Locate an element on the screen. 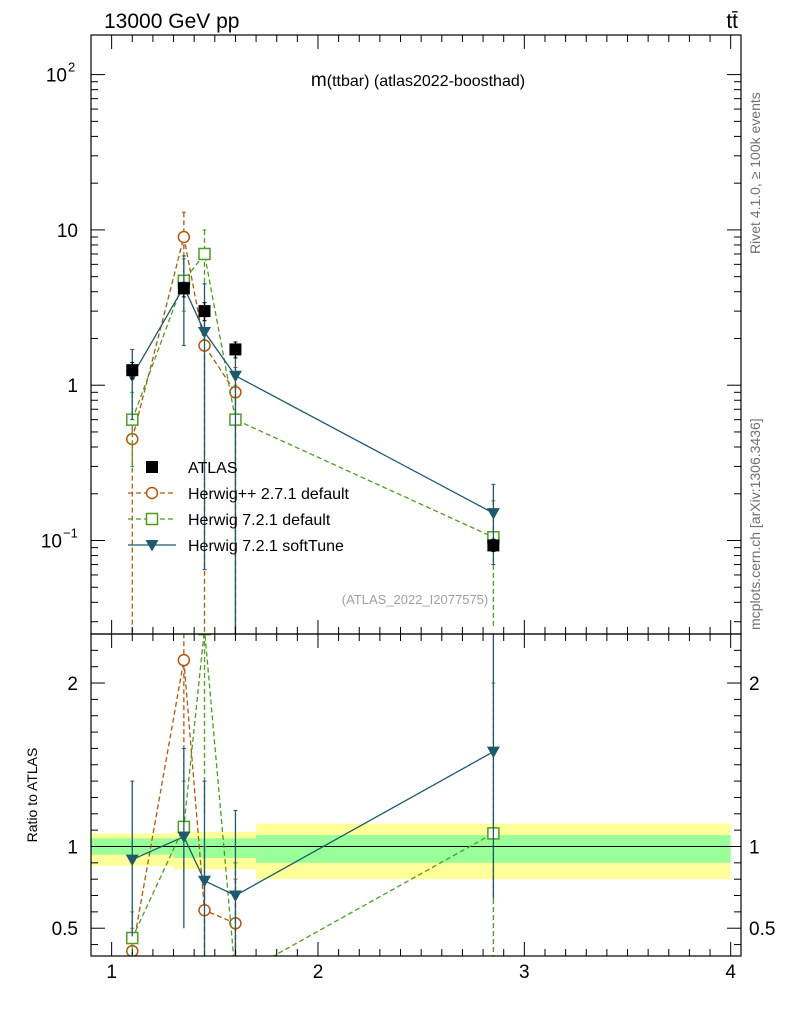 This screenshot has width=786, height=1024. legend-marker-herwig-7-2-1-default is located at coordinates (152, 519).